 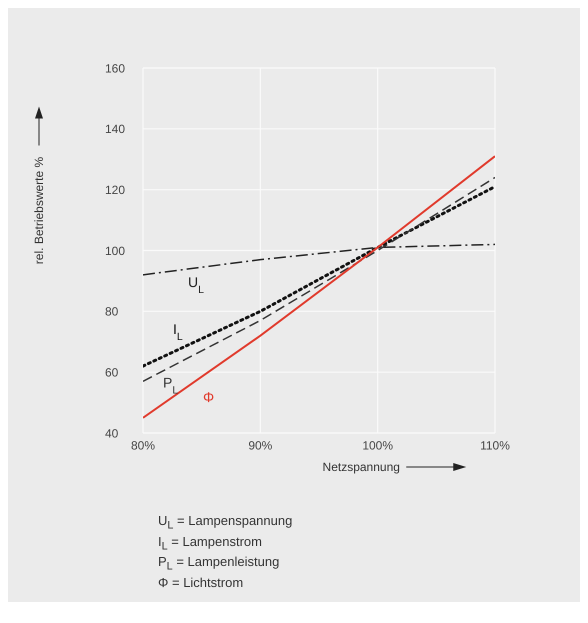 What do you see at coordinates (201, 582) in the screenshot?
I see `text: Φ = Lichtstrom` at bounding box center [201, 582].